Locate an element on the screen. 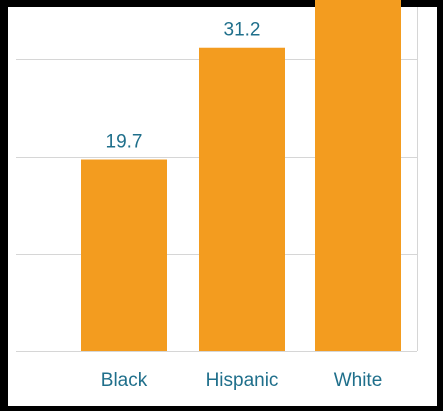 Image resolution: width=443 pixels, height=411 pixels. bar-hispanic is located at coordinates (242, 199).